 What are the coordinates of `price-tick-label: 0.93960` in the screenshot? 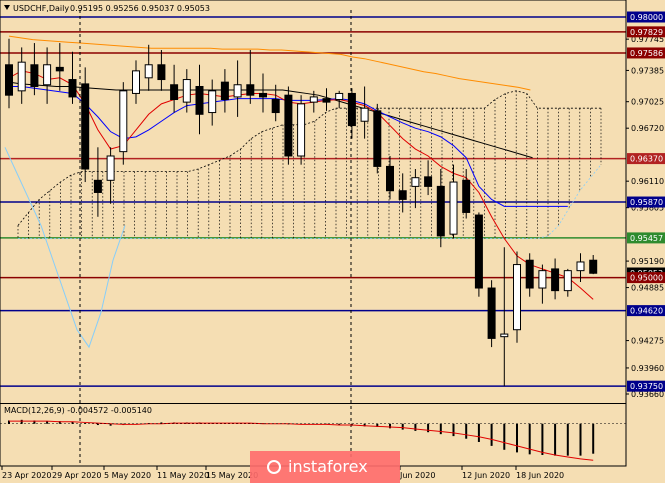 It's located at (647, 368).